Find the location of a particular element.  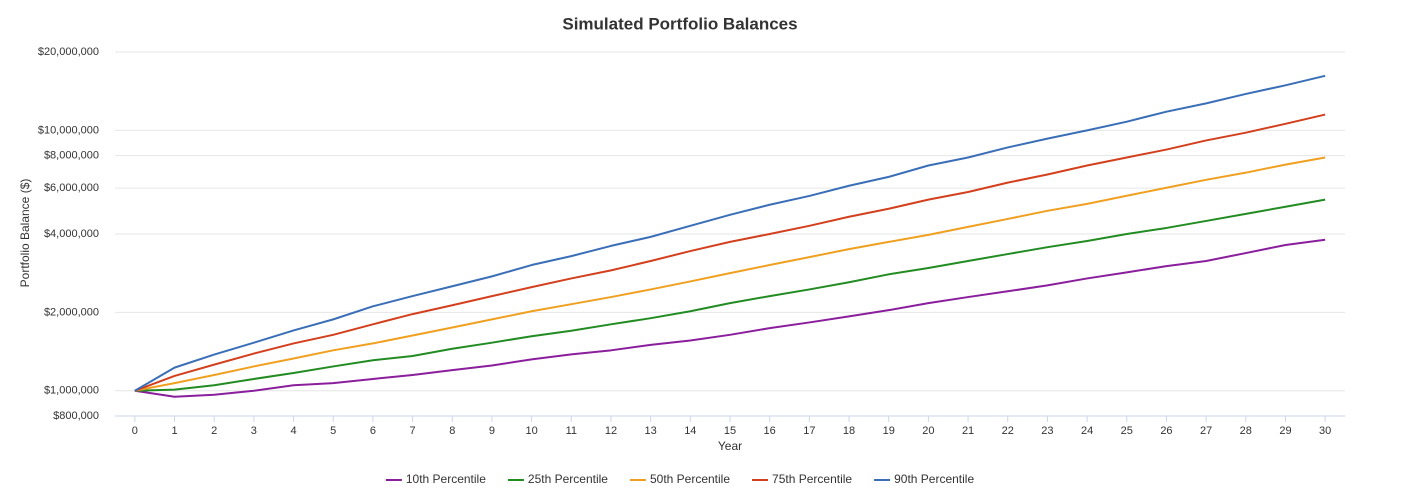

x-tick-label: 28 is located at coordinates (1246, 431).